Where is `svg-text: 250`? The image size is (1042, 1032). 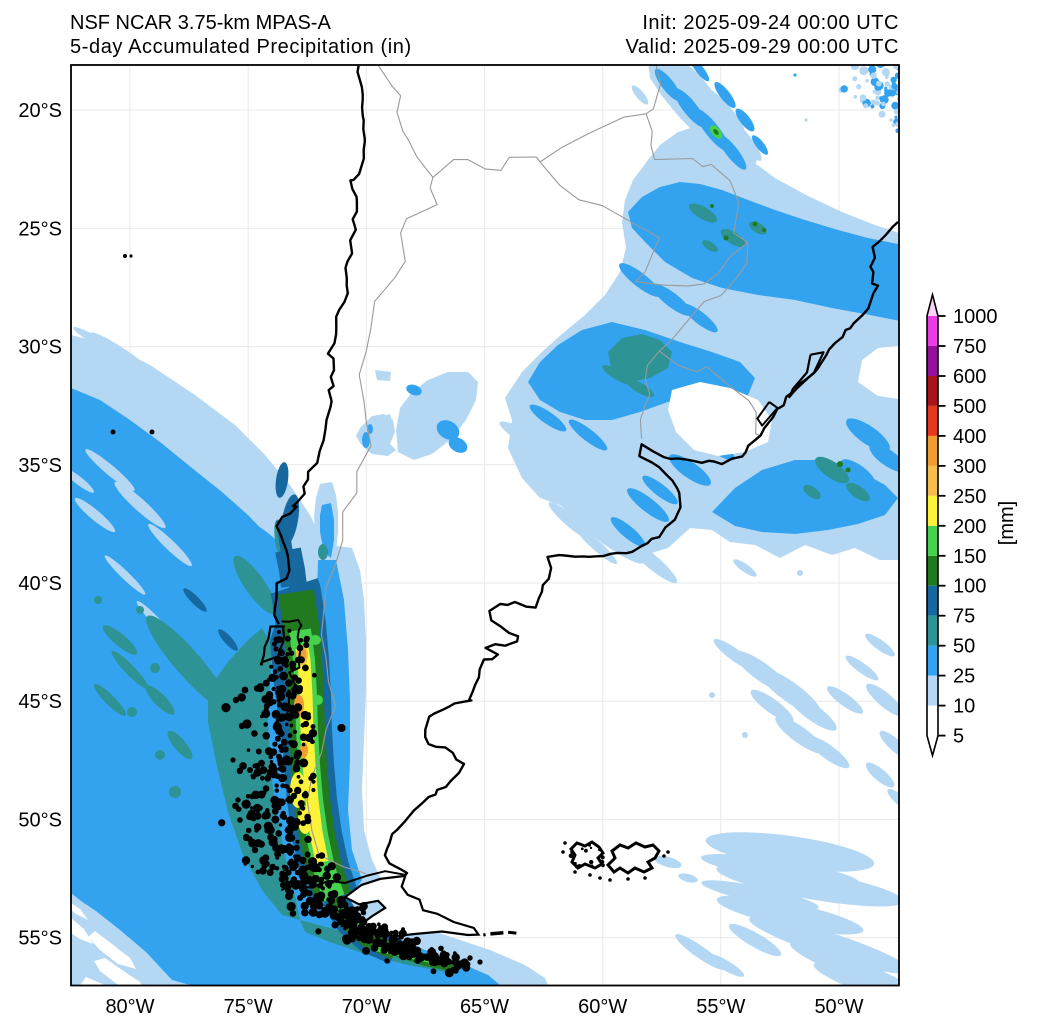
svg-text: 250 is located at coordinates (969, 497).